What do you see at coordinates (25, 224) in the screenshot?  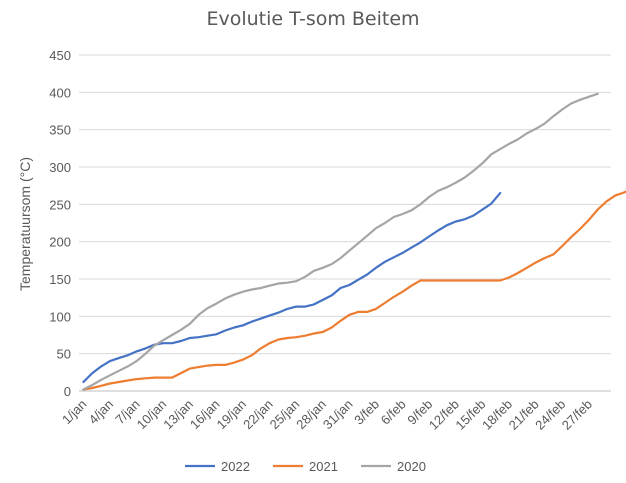 I see `y-axis-label: Temperatuursom (°C)` at bounding box center [25, 224].